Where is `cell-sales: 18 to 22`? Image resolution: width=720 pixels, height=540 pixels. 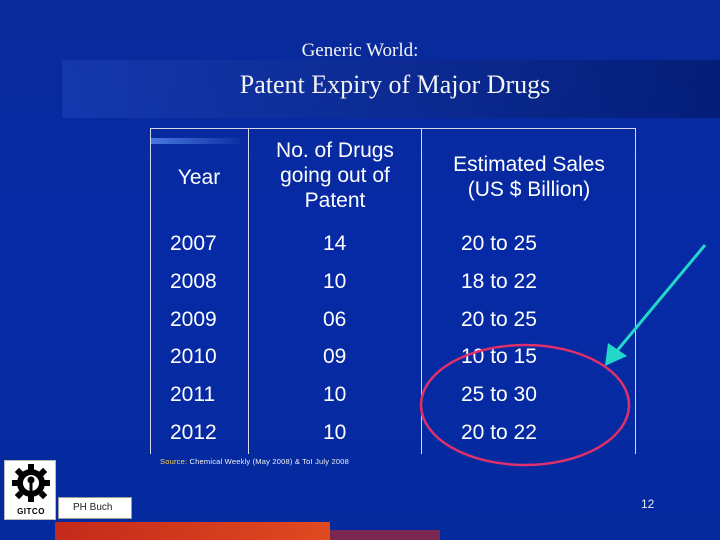 cell-sales: 18 to 22 is located at coordinates (499, 281).